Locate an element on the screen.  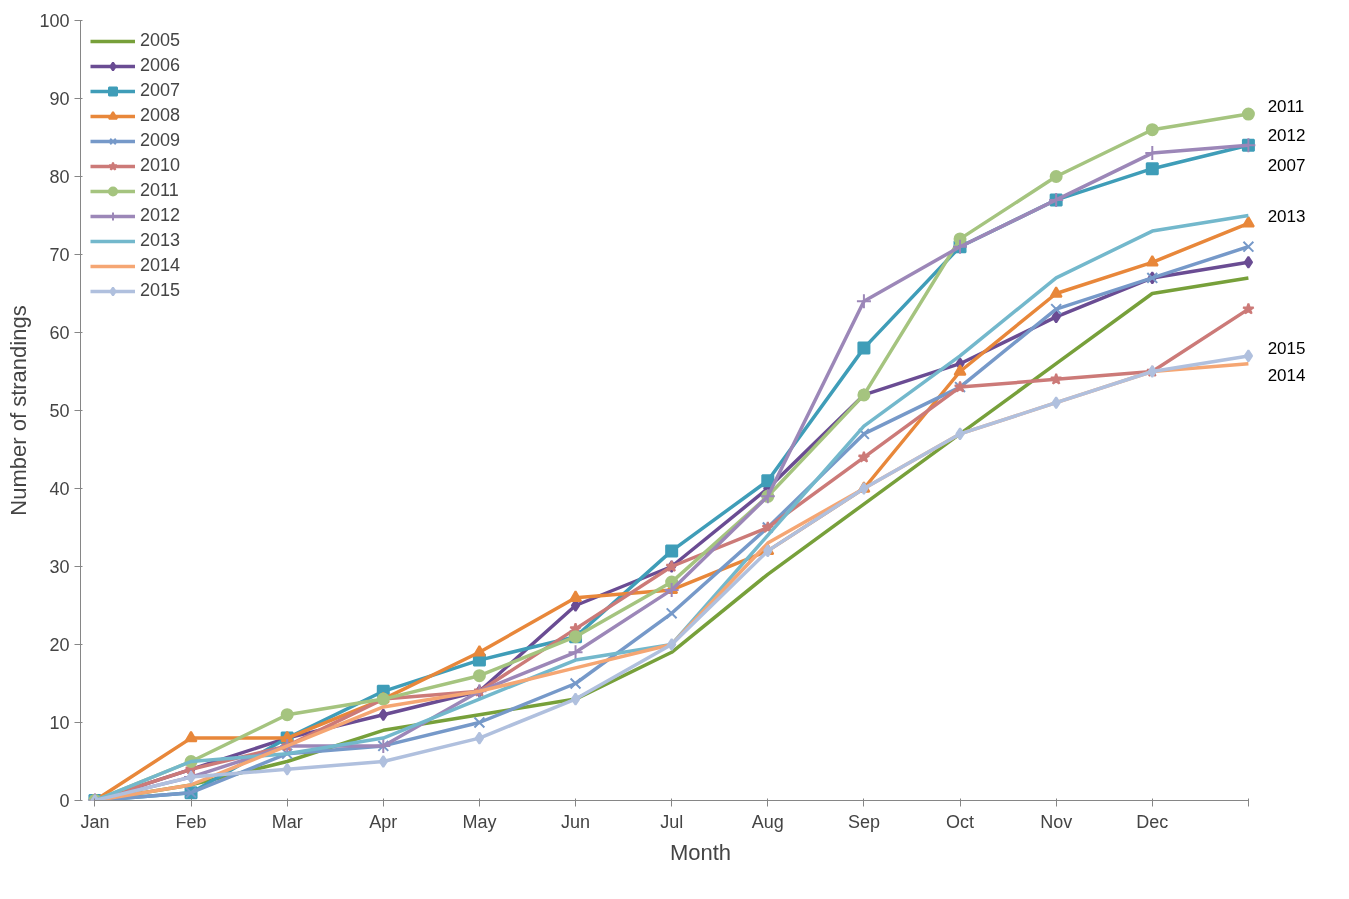
legend-label: 2013 is located at coordinates (160, 240).